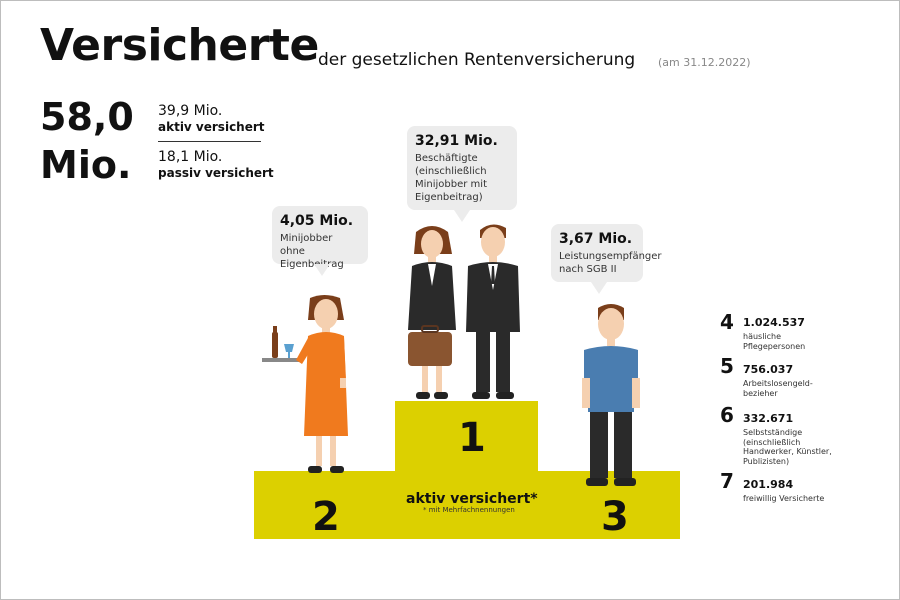 The image size is (900, 600). What do you see at coordinates (704, 62) in the screenshot?
I see `date-note: (am 31.12.2022)` at bounding box center [704, 62].